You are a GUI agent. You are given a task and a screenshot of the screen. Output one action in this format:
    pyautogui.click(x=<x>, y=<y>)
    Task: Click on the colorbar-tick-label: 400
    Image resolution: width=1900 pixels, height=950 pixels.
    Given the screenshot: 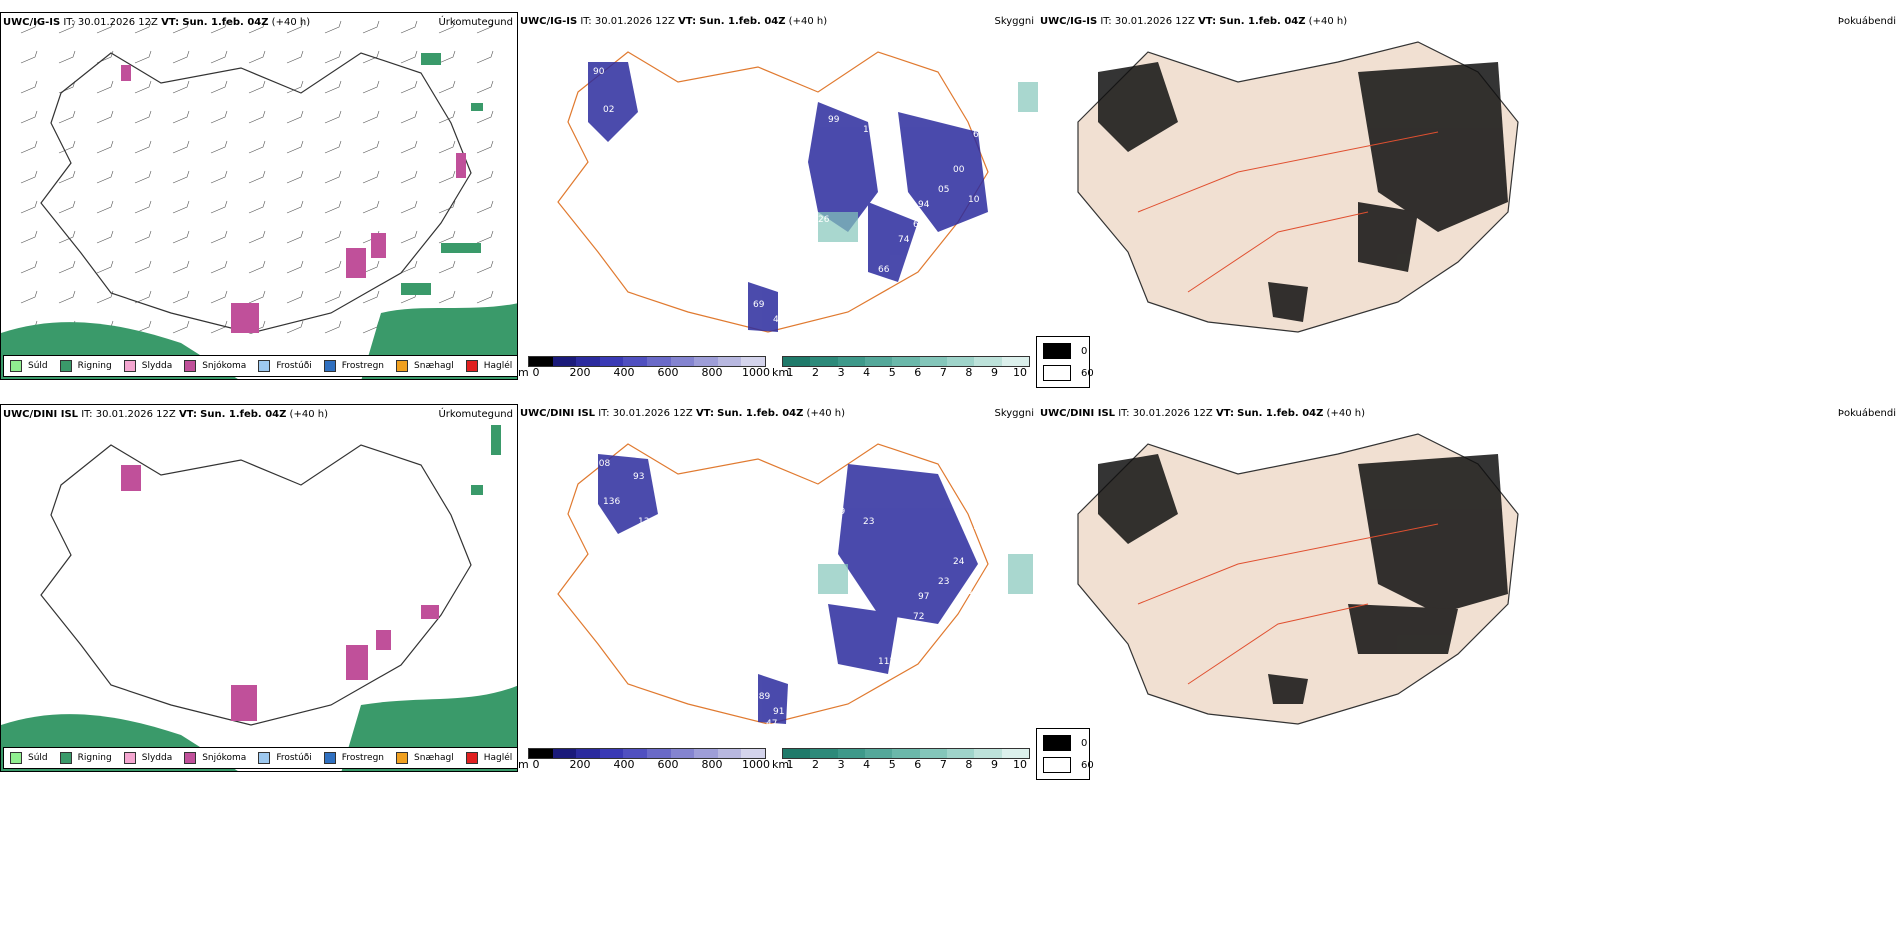 What is the action you would take?
    pyautogui.click(x=624, y=764)
    